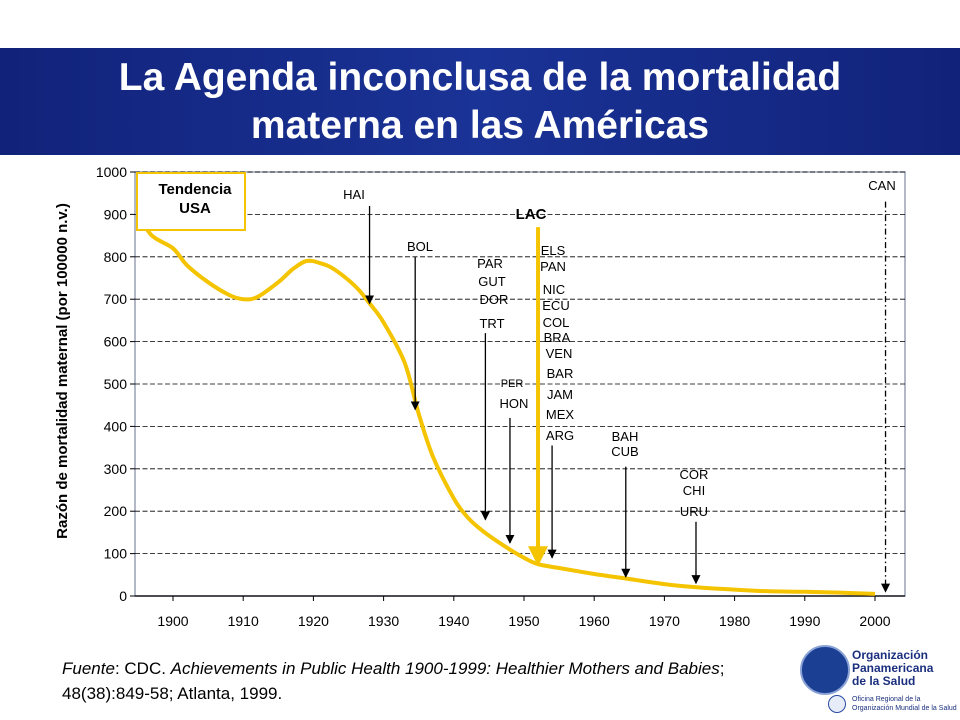 This screenshot has height=720, width=960. What do you see at coordinates (512, 384) in the screenshot?
I see `country-label: PER` at bounding box center [512, 384].